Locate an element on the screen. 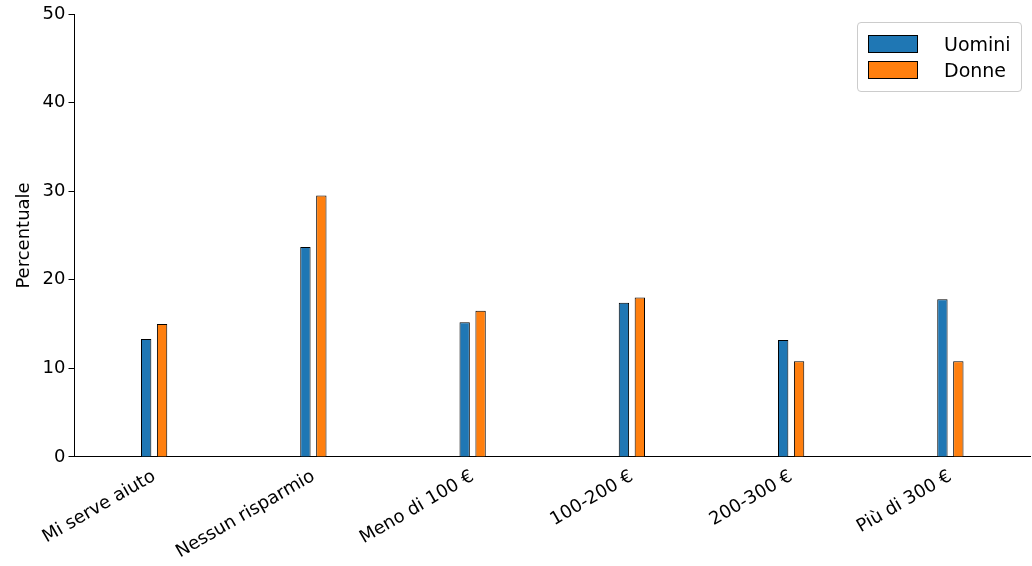 The width and height of the screenshot is (1032, 566). y-tick-label: 0 is located at coordinates (60, 455).